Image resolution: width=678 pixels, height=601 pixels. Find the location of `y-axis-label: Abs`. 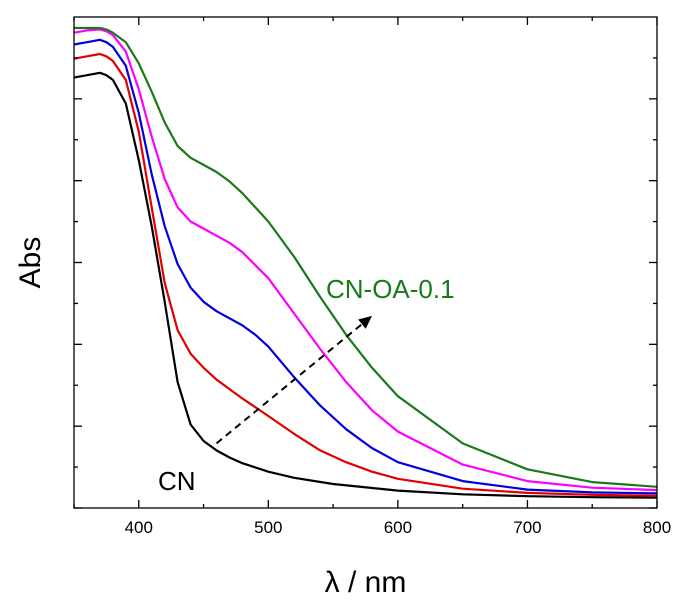

y-axis-label: Abs is located at coordinates (30, 263).